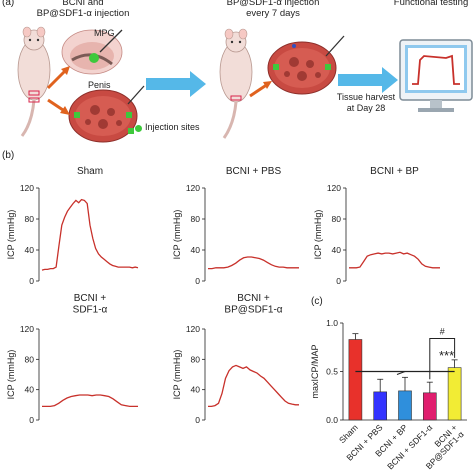 This screenshot has height=474, width=474. I want to click on y-tick-label: 0.0, so click(332, 420).